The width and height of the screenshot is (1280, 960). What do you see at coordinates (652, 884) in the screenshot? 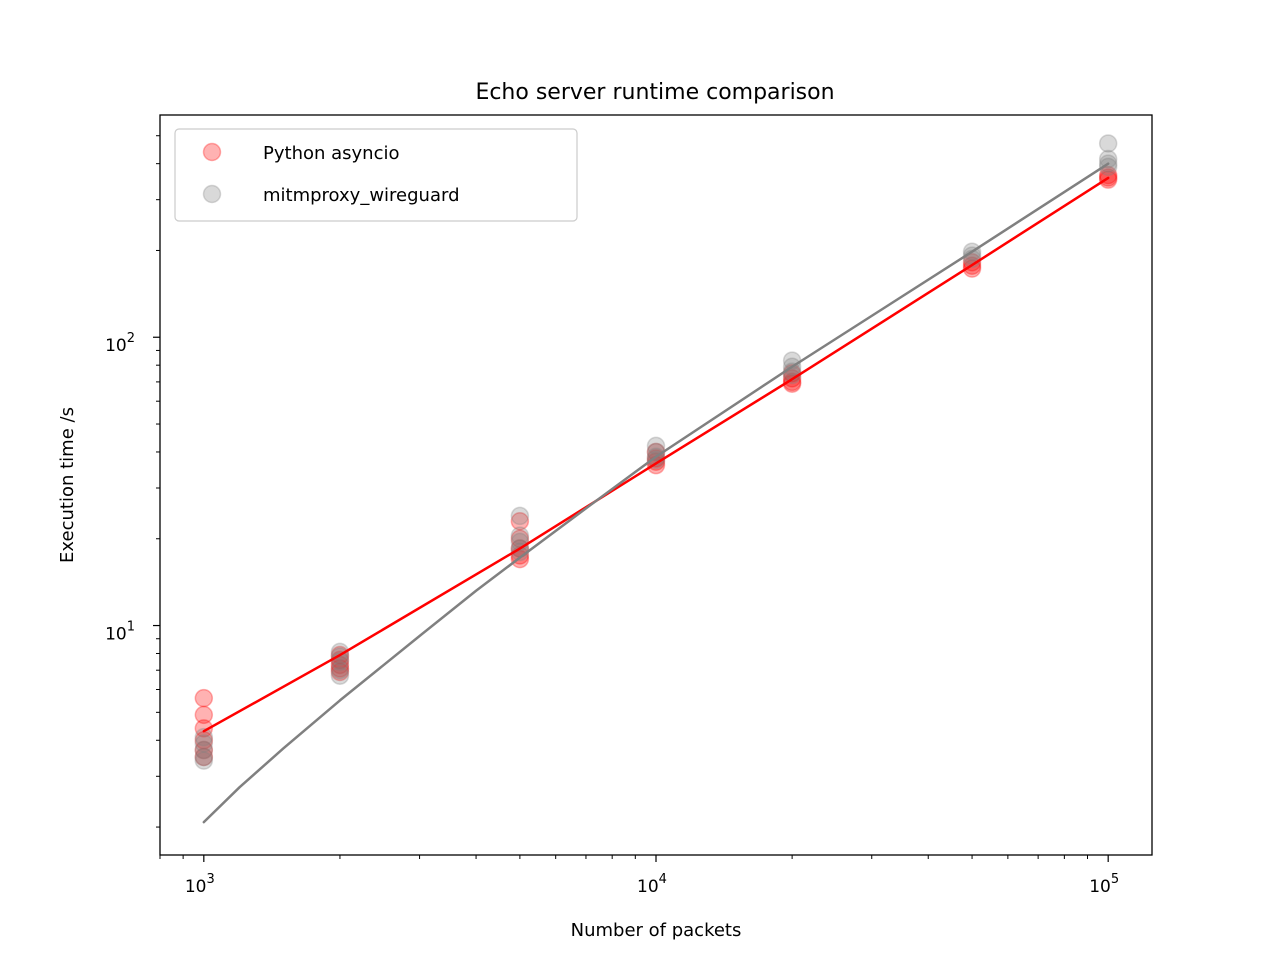
I see `x-tick-label: 10⁴` at bounding box center [652, 884].